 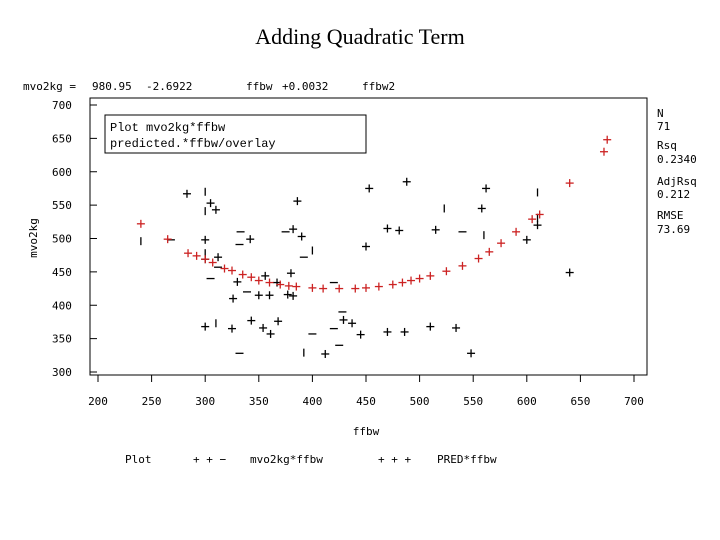 What do you see at coordinates (33, 238) in the screenshot?
I see `y-axis-label: mvo2kg` at bounding box center [33, 238].